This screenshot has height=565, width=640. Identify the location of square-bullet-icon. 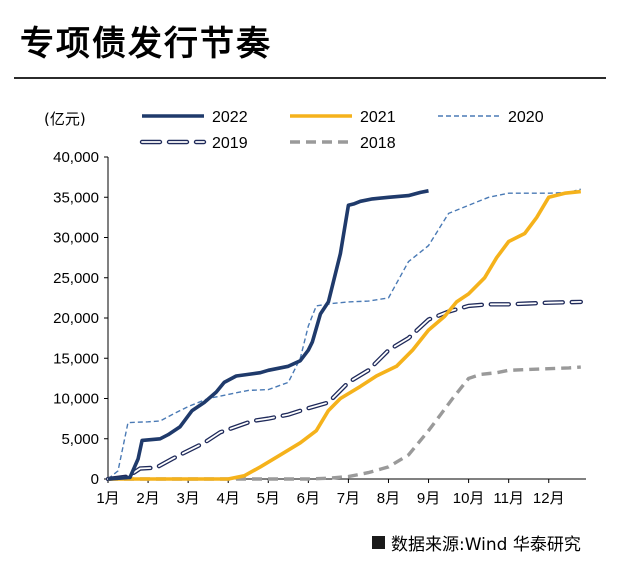
(378, 542).